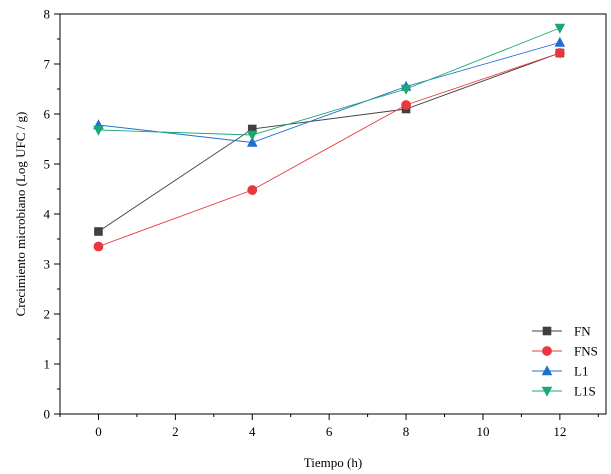 The image size is (611, 474). Describe the element at coordinates (252, 431) in the screenshot. I see `x-tick-label: 4` at that location.